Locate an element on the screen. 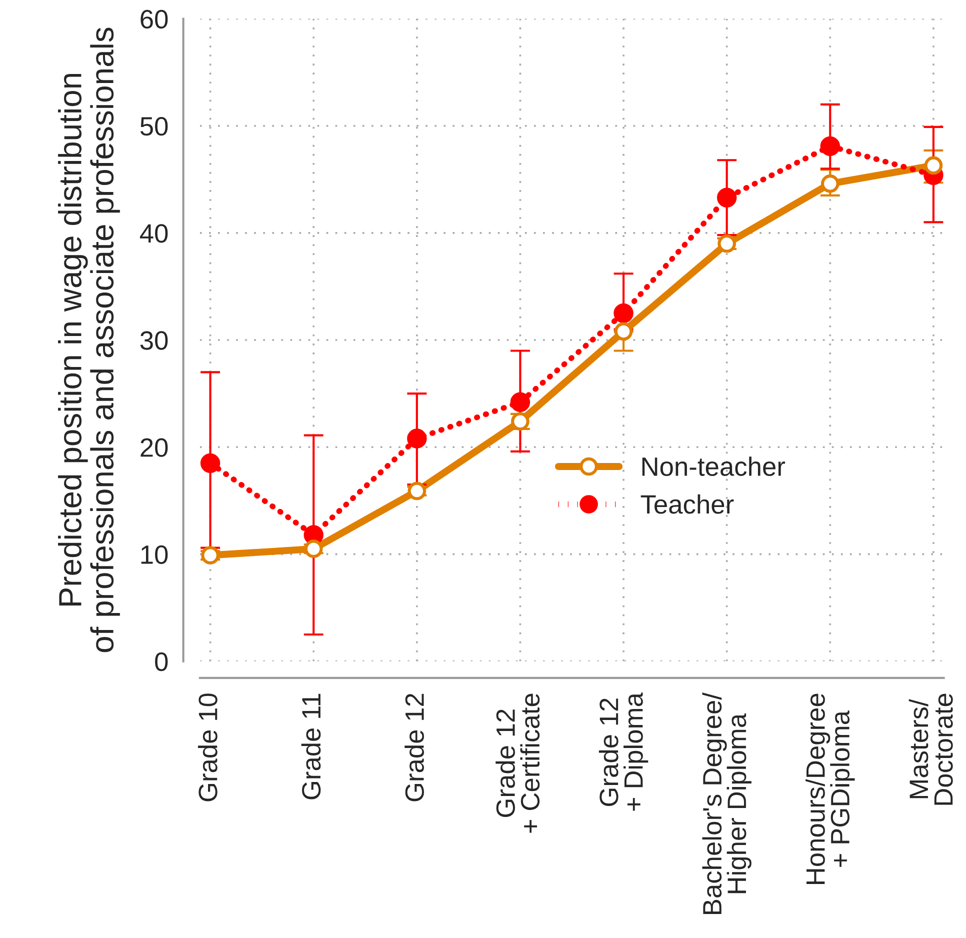  x-tick-label: Grade 10 is located at coordinates (208, 748).